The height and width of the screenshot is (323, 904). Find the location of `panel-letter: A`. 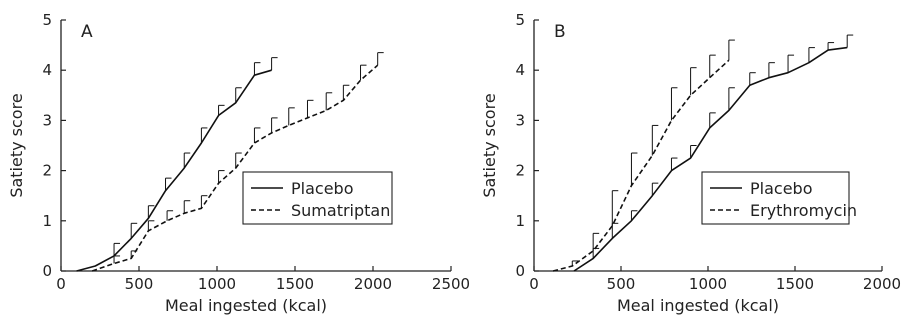

panel-letter: A is located at coordinates (87, 32).